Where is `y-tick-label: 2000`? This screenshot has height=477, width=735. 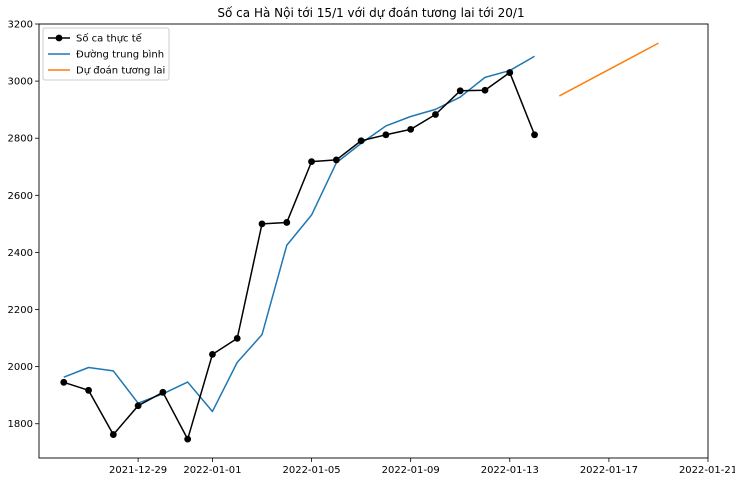 y-tick-label: 2000 is located at coordinates (20, 367).